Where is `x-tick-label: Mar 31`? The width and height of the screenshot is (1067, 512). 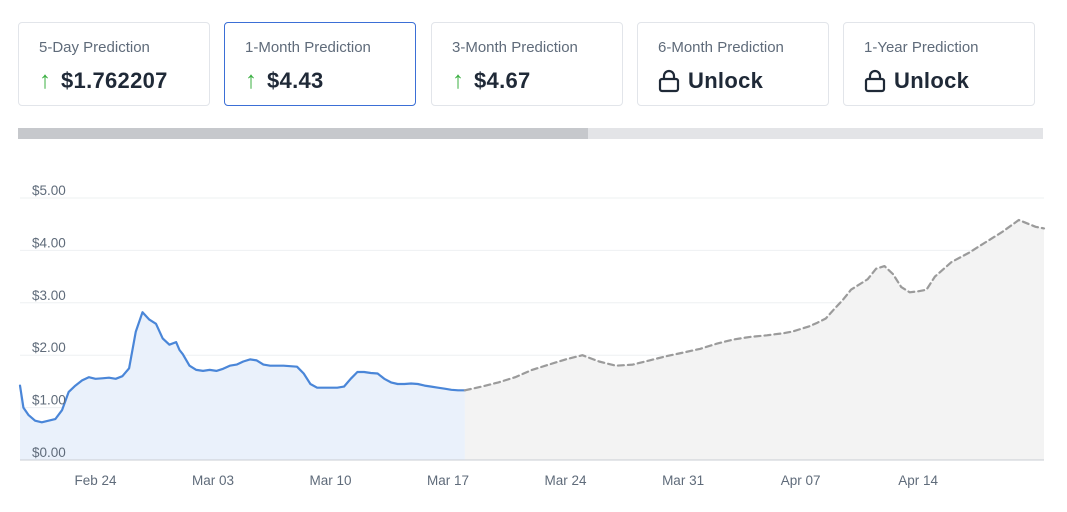
x-tick-label: Mar 31 is located at coordinates (683, 480).